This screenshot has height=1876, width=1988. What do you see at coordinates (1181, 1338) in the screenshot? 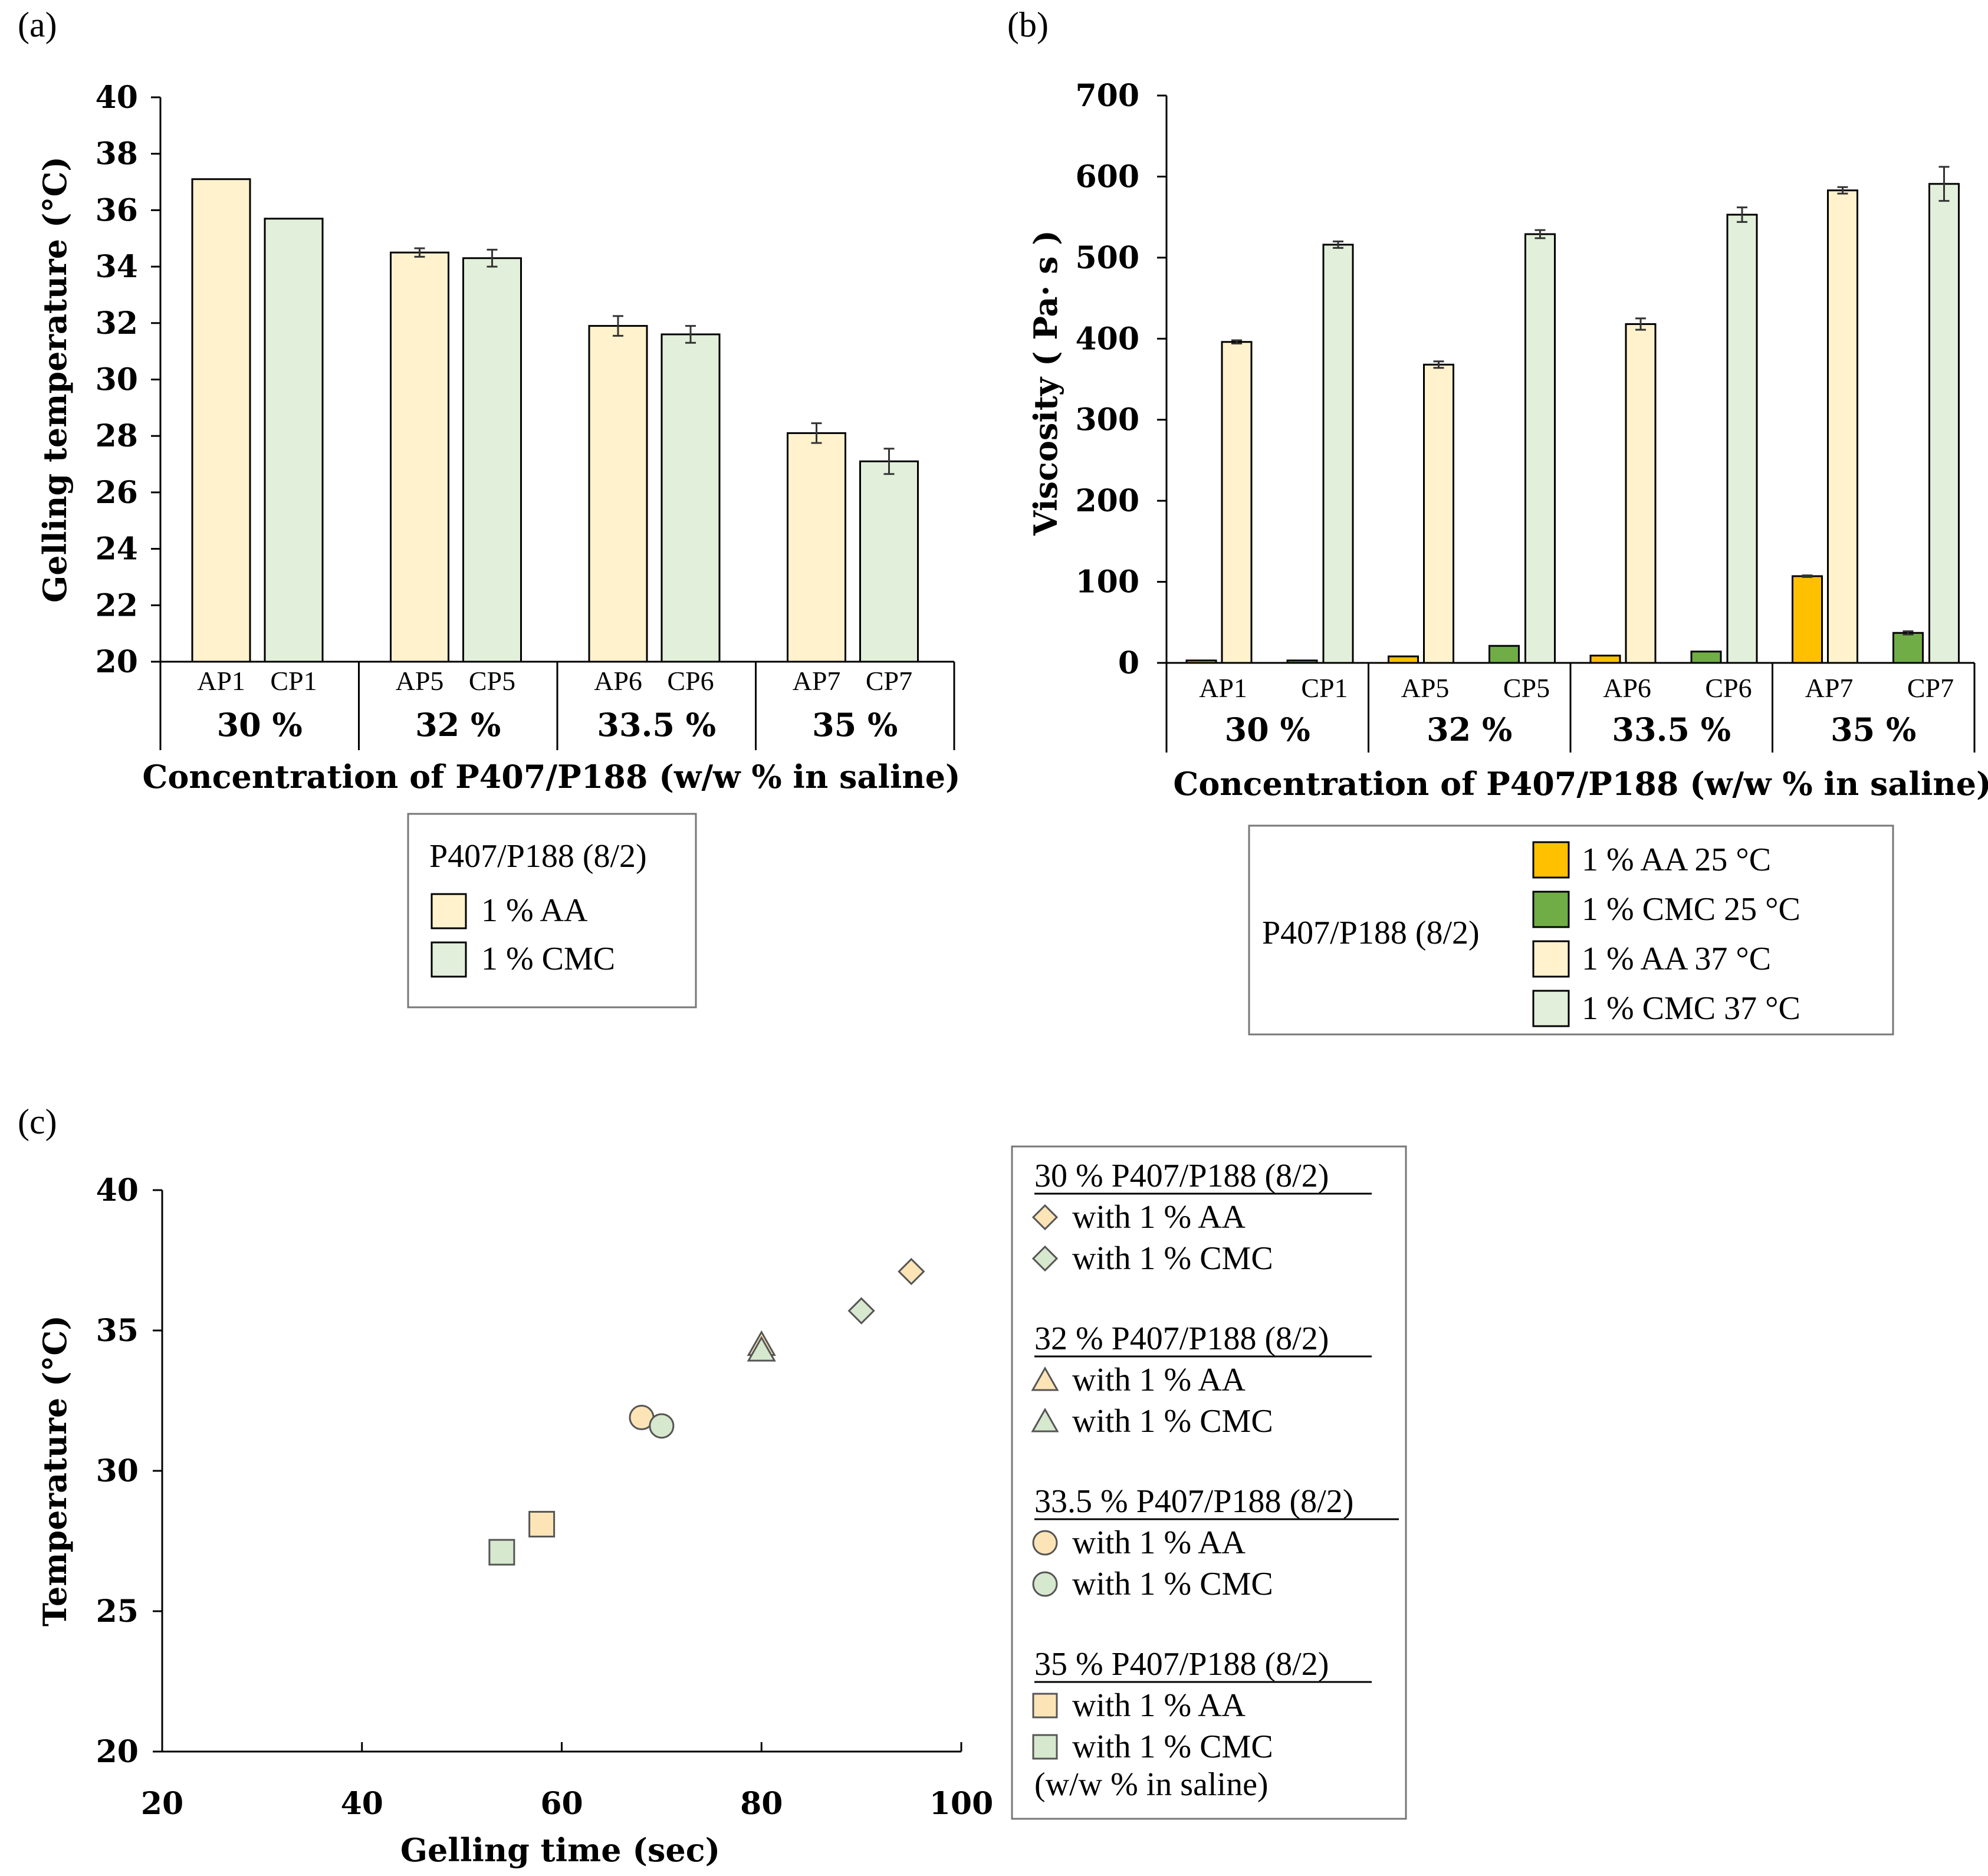
I see `legend-group-title-c: 32 % P407/P188 (8/2)` at bounding box center [1181, 1338].